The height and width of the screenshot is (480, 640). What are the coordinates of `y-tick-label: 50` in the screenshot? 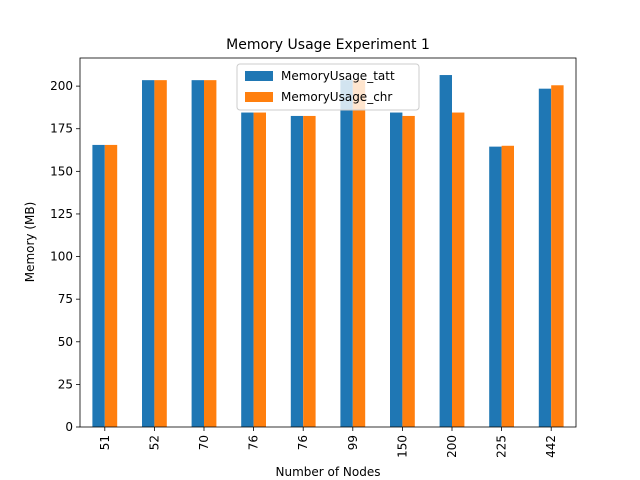 It's located at (65, 342).